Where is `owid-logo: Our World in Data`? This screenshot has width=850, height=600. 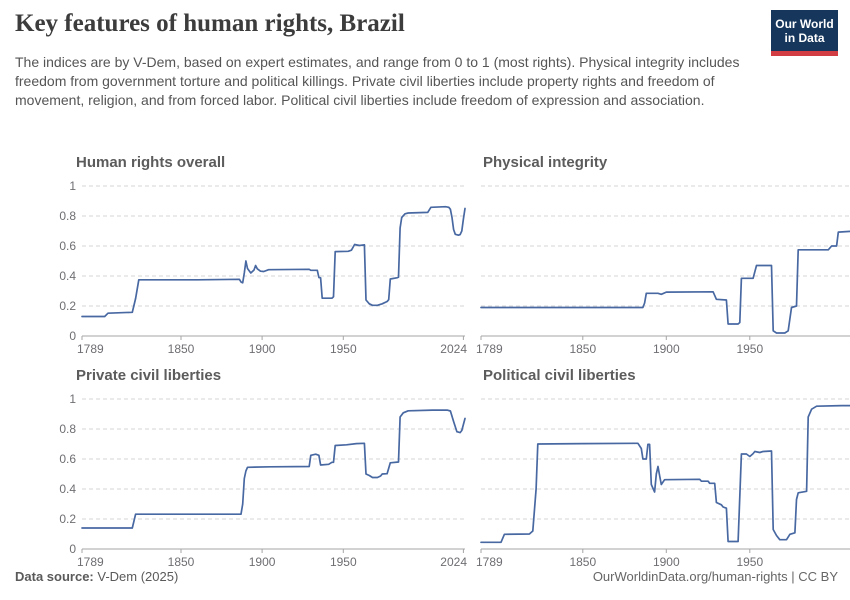 owid-logo: Our World in Data is located at coordinates (804, 33).